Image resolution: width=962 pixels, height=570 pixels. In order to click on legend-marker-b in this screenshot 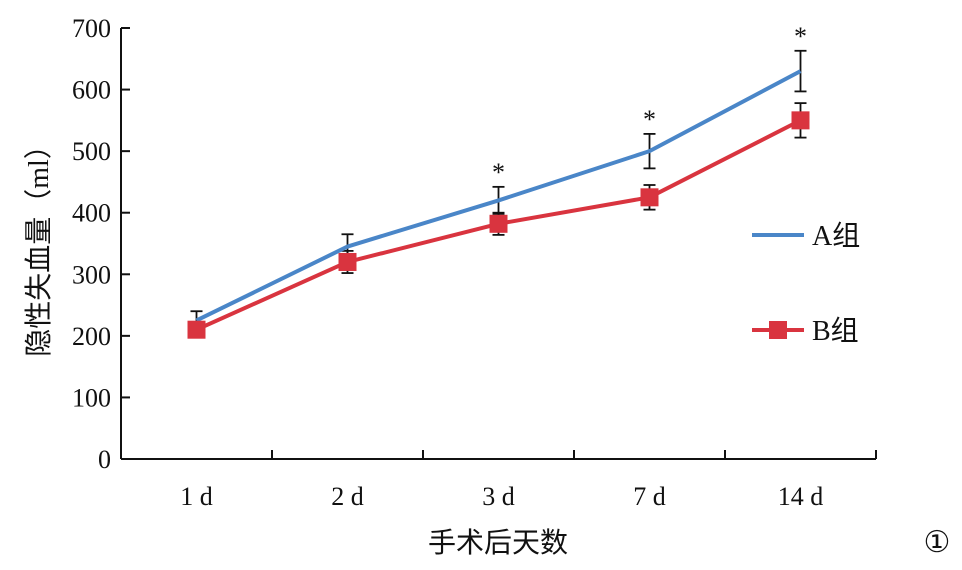, I will do `click(778, 330)`.